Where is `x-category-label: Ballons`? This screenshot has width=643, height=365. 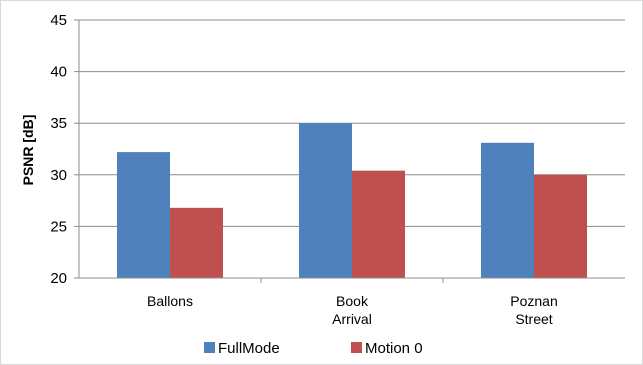 x-category-label: Ballons is located at coordinates (170, 301).